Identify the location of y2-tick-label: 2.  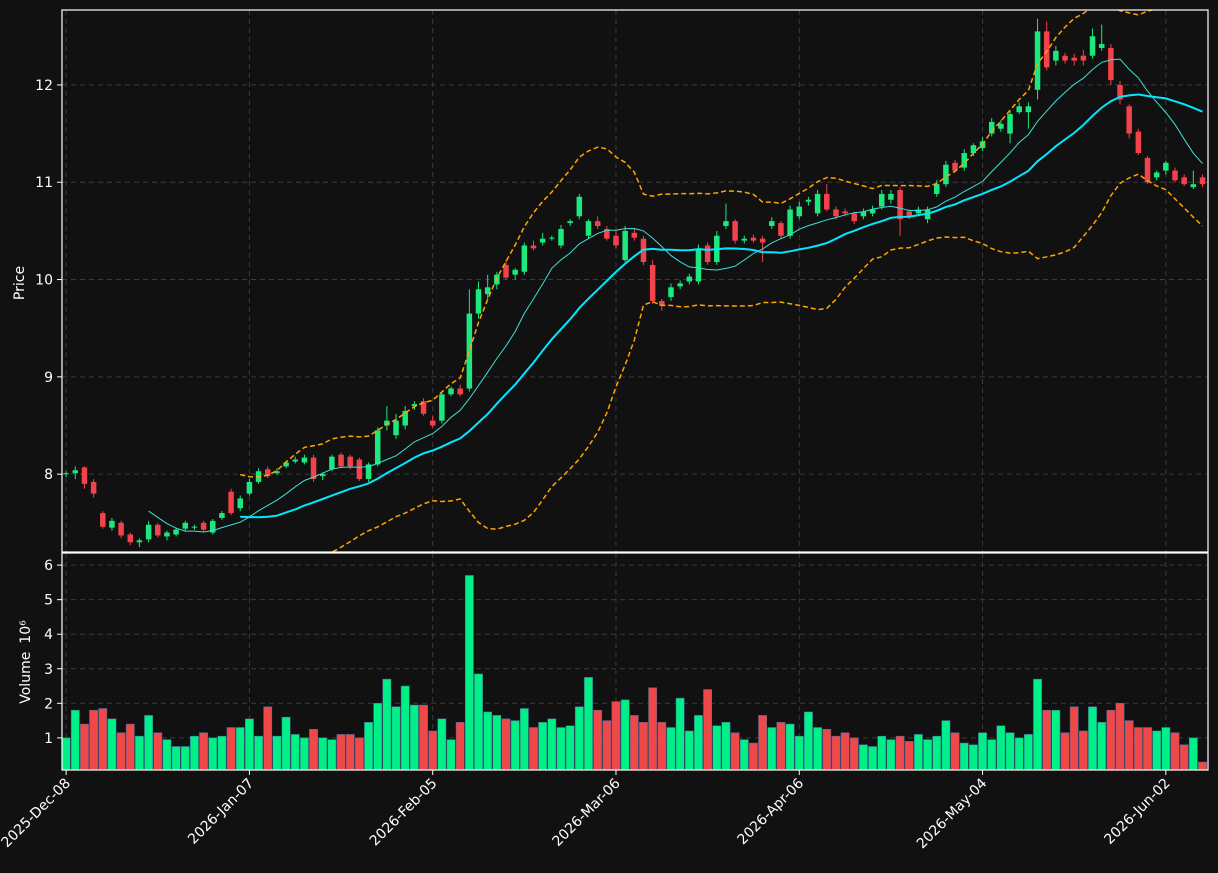
(48, 704).